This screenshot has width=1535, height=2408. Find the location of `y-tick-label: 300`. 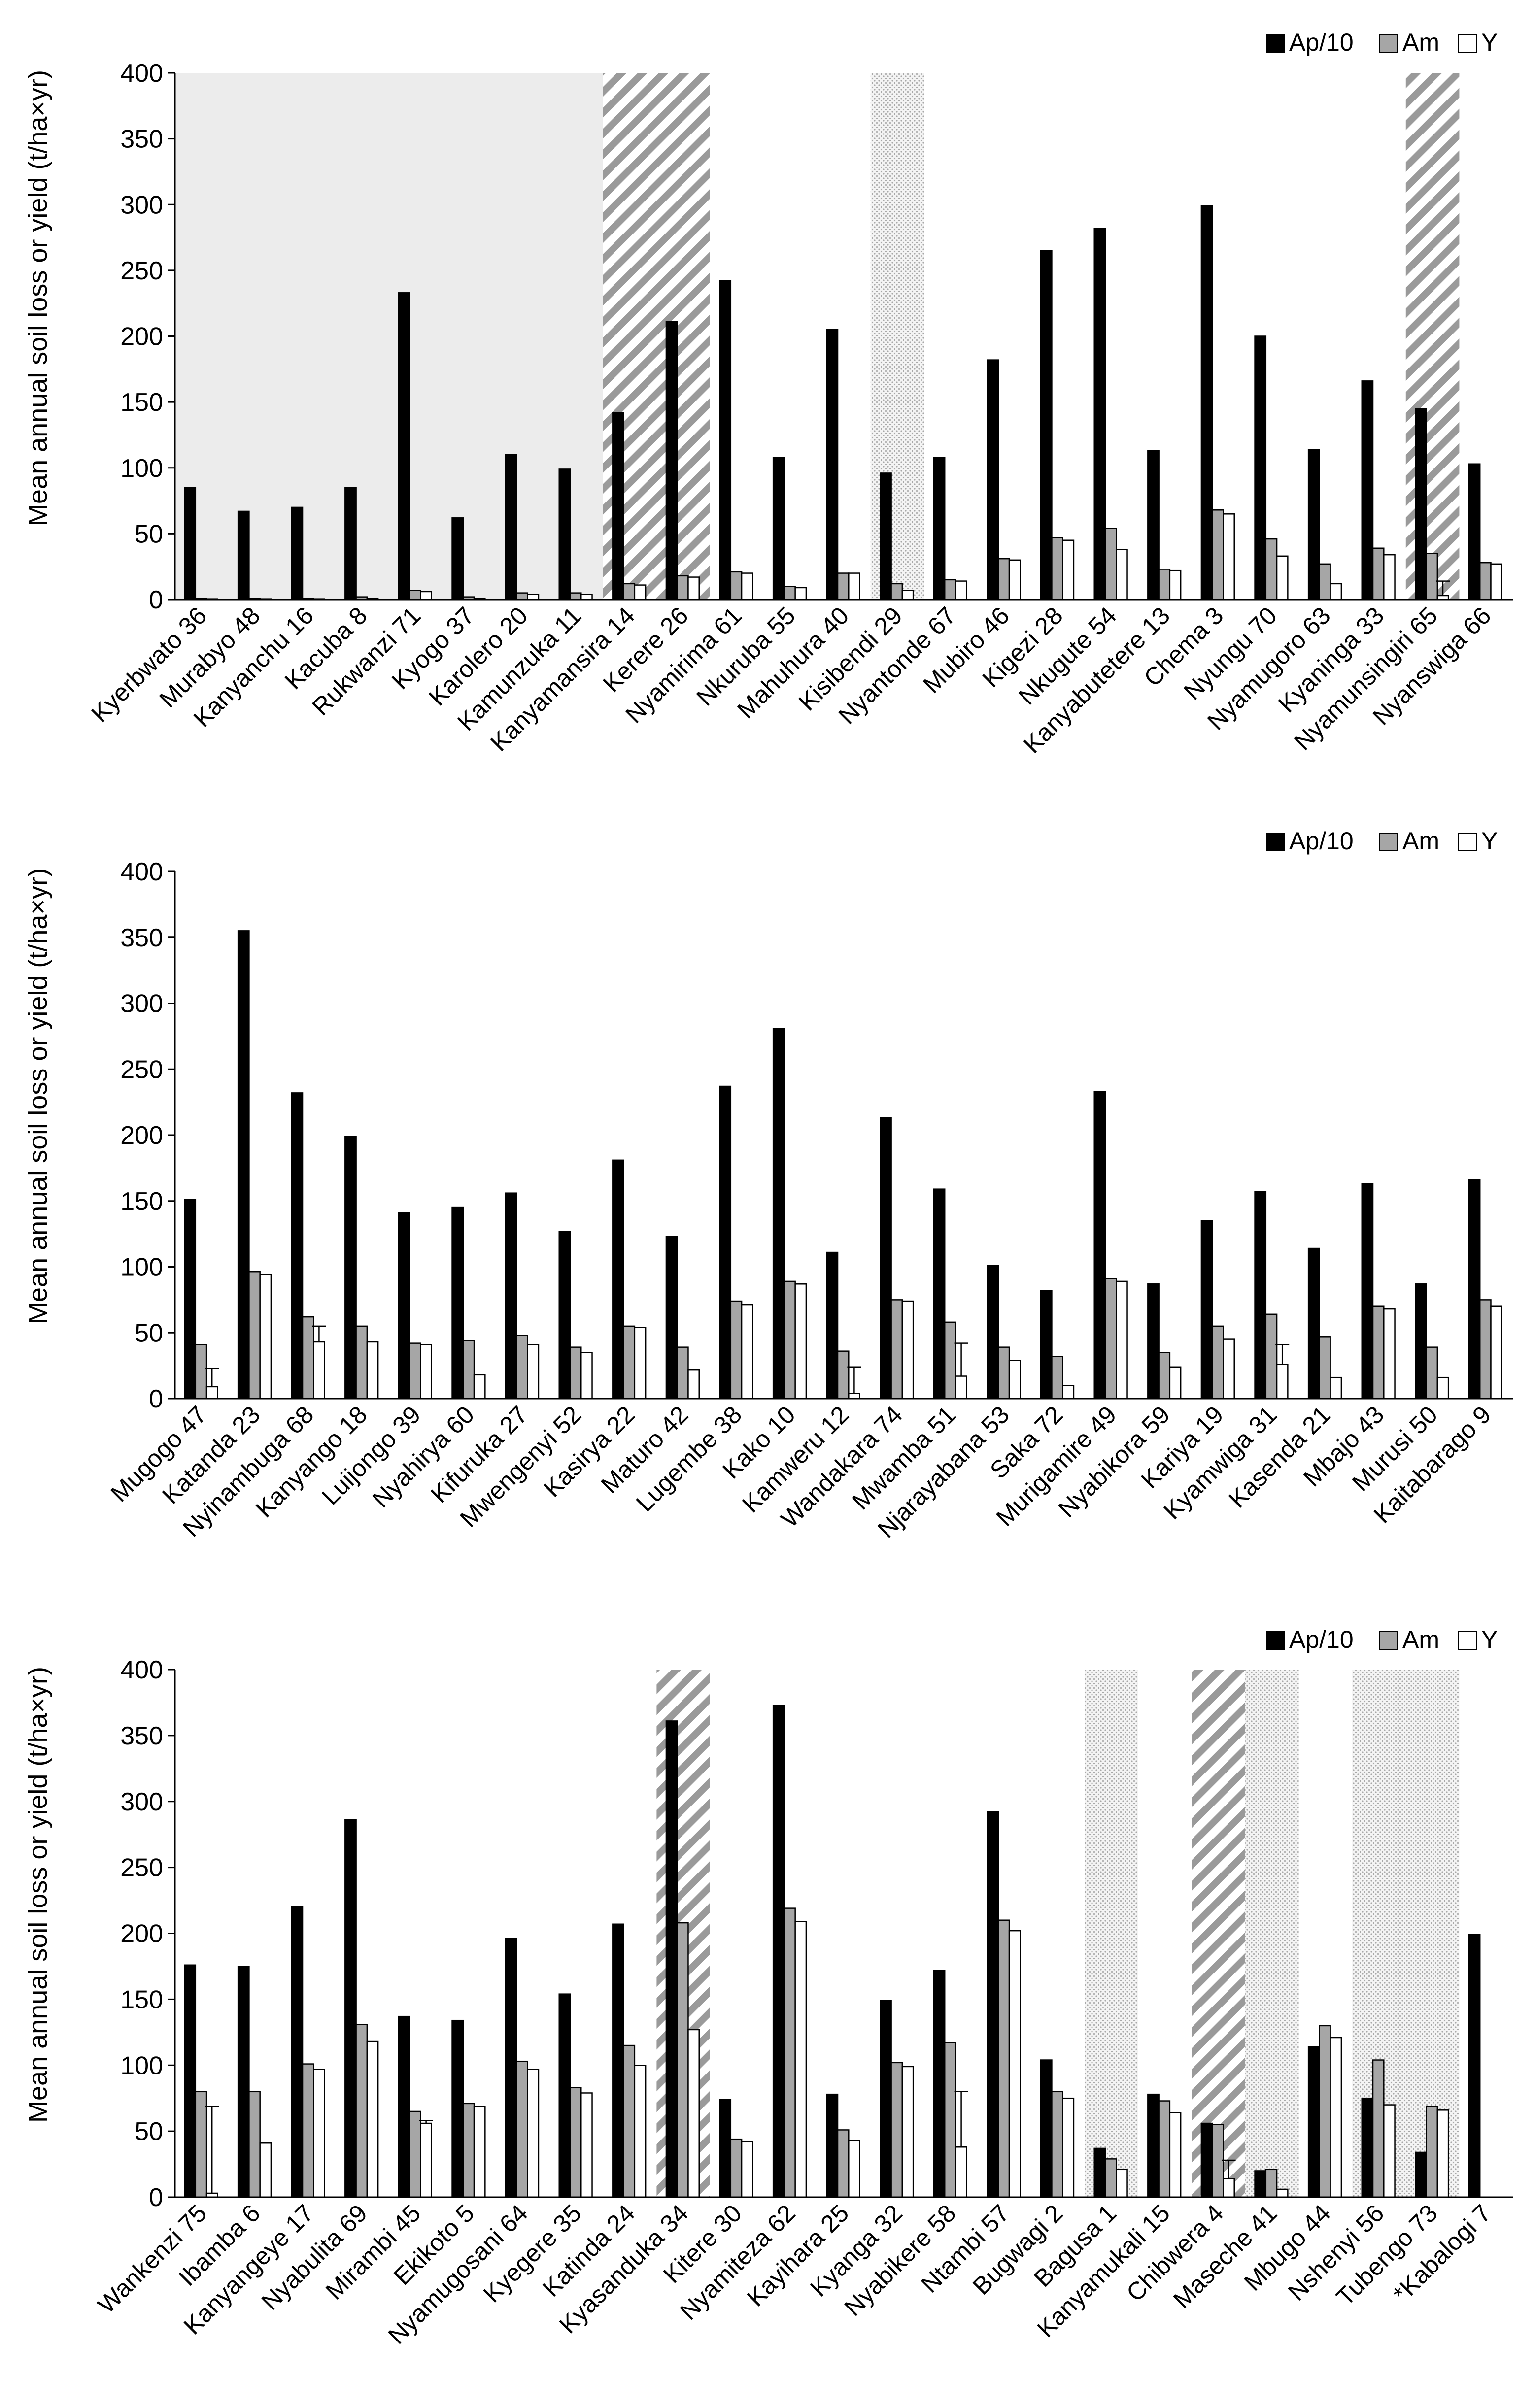

y-tick-label: 300 is located at coordinates (141, 1802).